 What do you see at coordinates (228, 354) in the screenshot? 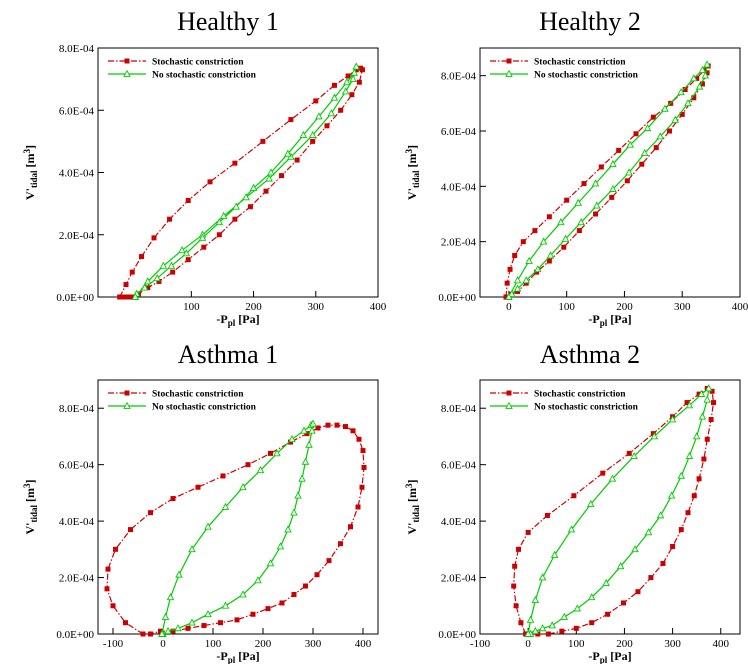
I see `chart-title: Asthma 1` at bounding box center [228, 354].